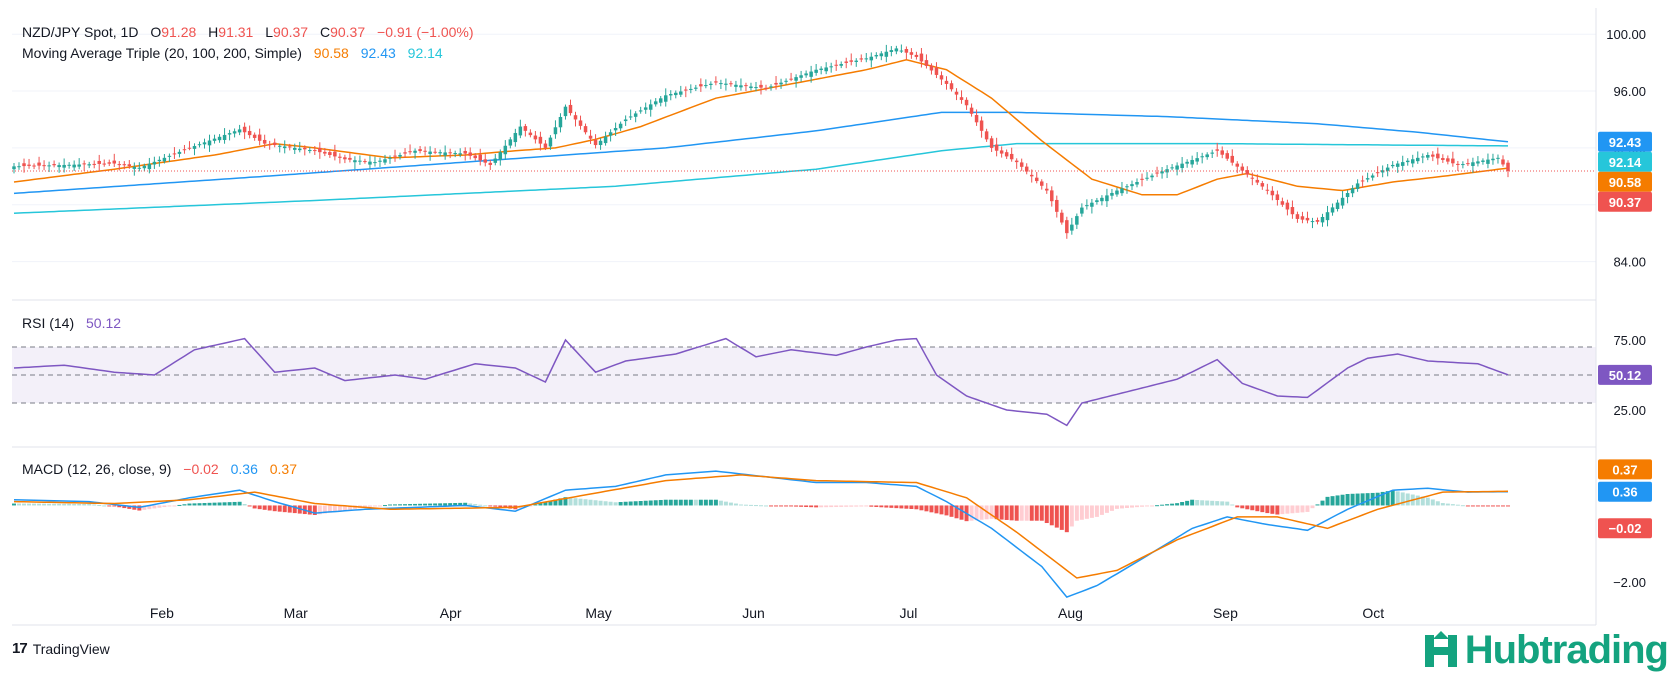 This screenshot has height=679, width=1674. What do you see at coordinates (159, 469) in the screenshot?
I see `macd-legend: MACD (12, 26, close, 9) −0.02 0.36 0.37` at bounding box center [159, 469].